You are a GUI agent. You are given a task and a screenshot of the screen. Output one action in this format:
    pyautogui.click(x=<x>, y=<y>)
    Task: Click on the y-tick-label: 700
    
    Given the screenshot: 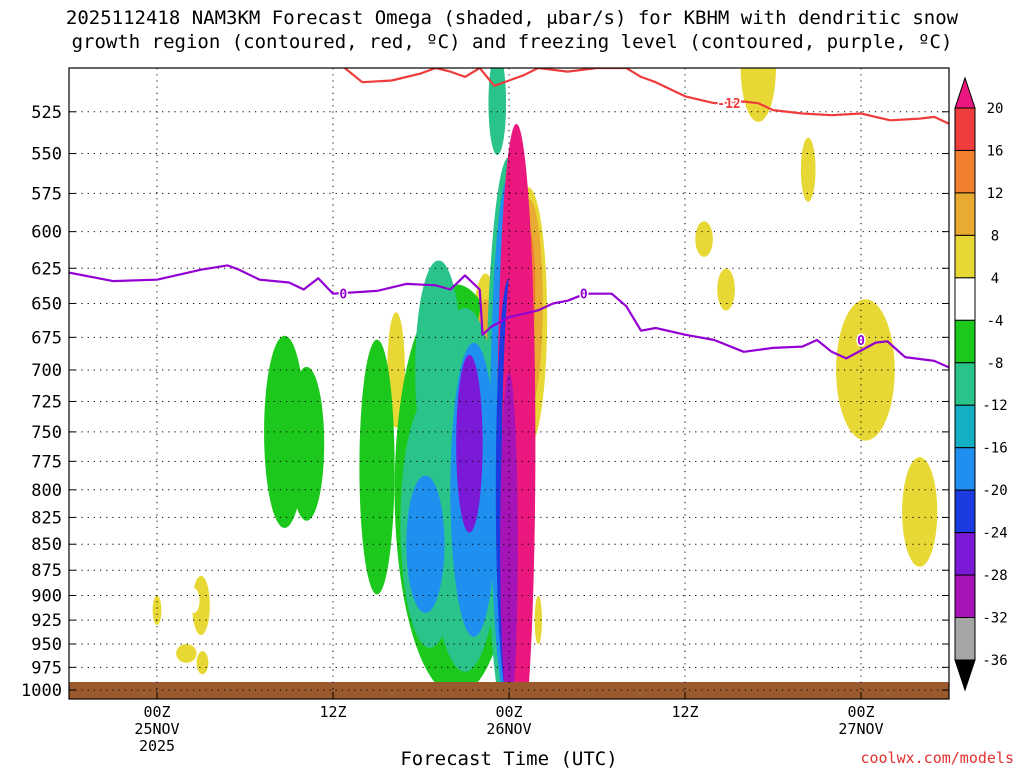 What is the action you would take?
    pyautogui.click(x=46, y=371)
    